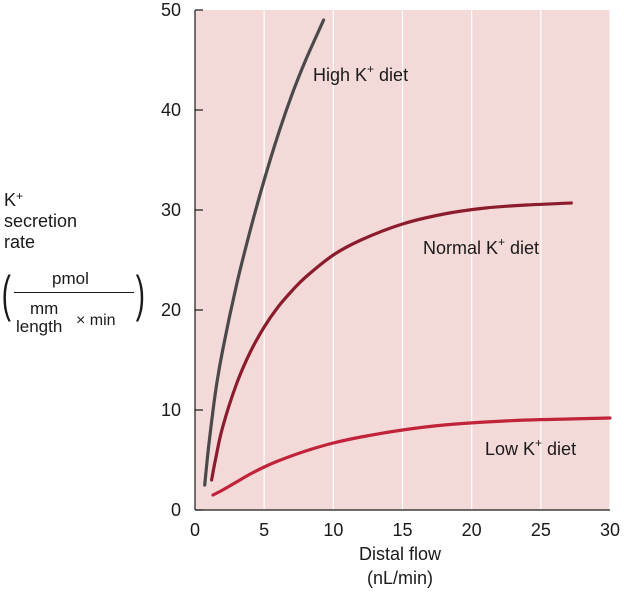 This screenshot has height=595, width=624. I want to click on x-label-text: Distal flow, so click(400, 554).